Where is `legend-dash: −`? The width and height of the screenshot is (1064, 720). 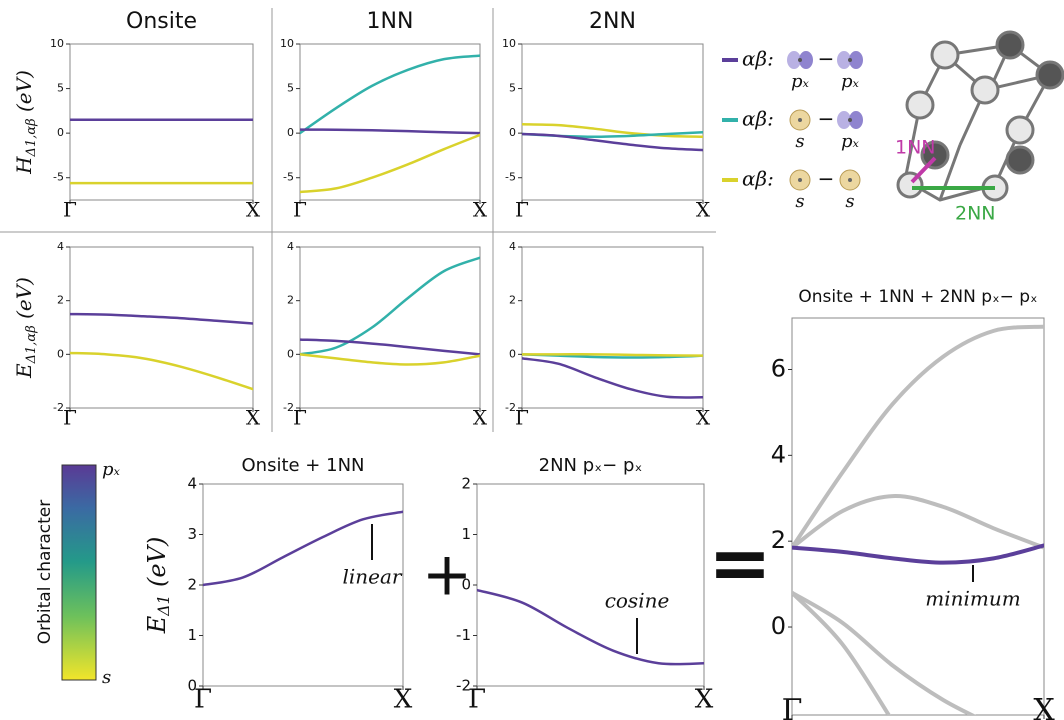 legend-dash: − is located at coordinates (826, 119).